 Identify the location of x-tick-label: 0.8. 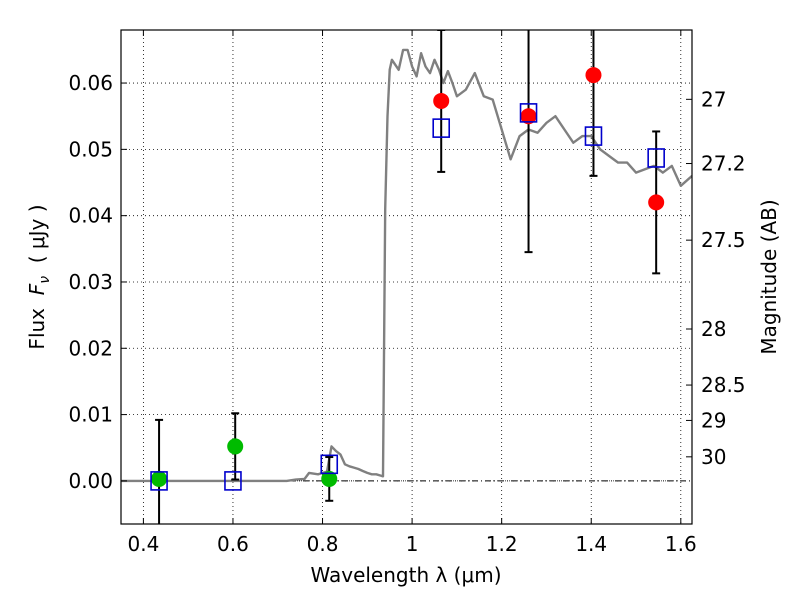
(323, 544).